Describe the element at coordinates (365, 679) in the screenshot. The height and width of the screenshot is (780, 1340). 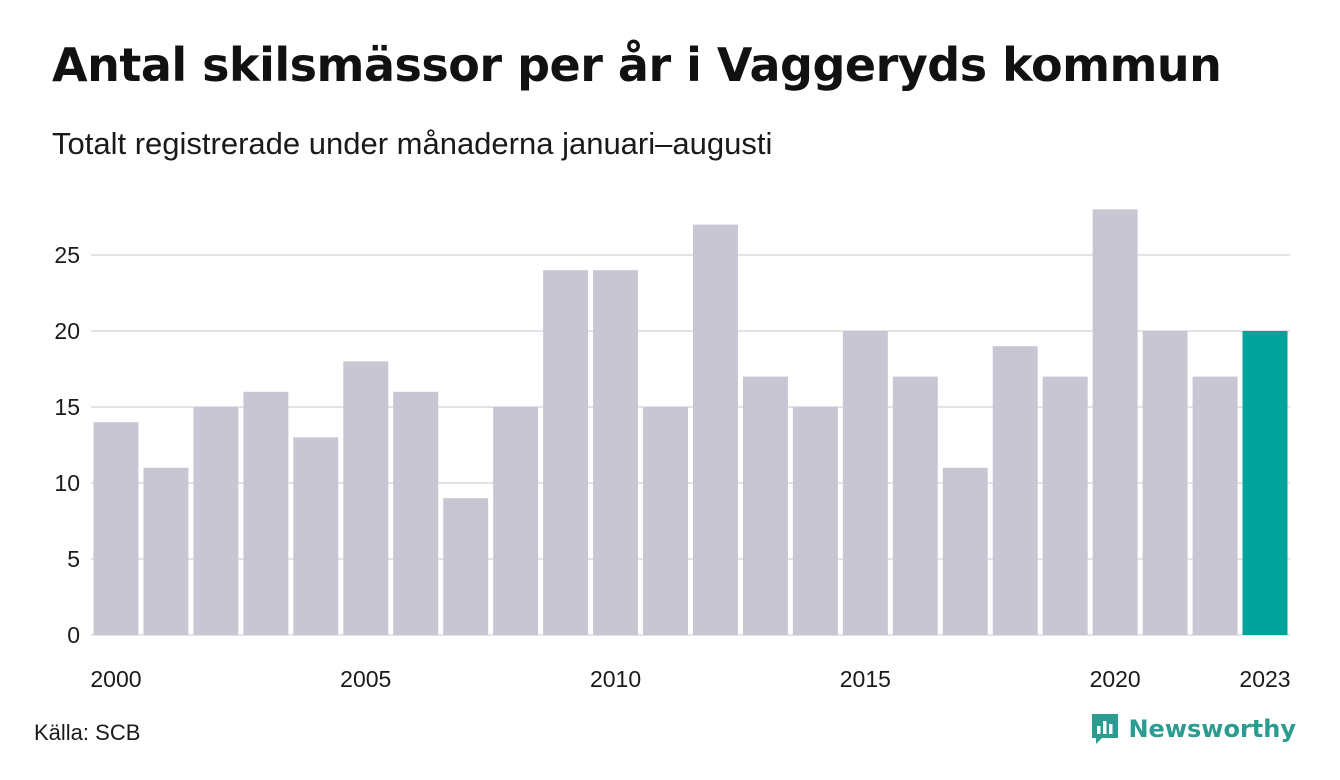
I see `x-tick-label: 2005` at that location.